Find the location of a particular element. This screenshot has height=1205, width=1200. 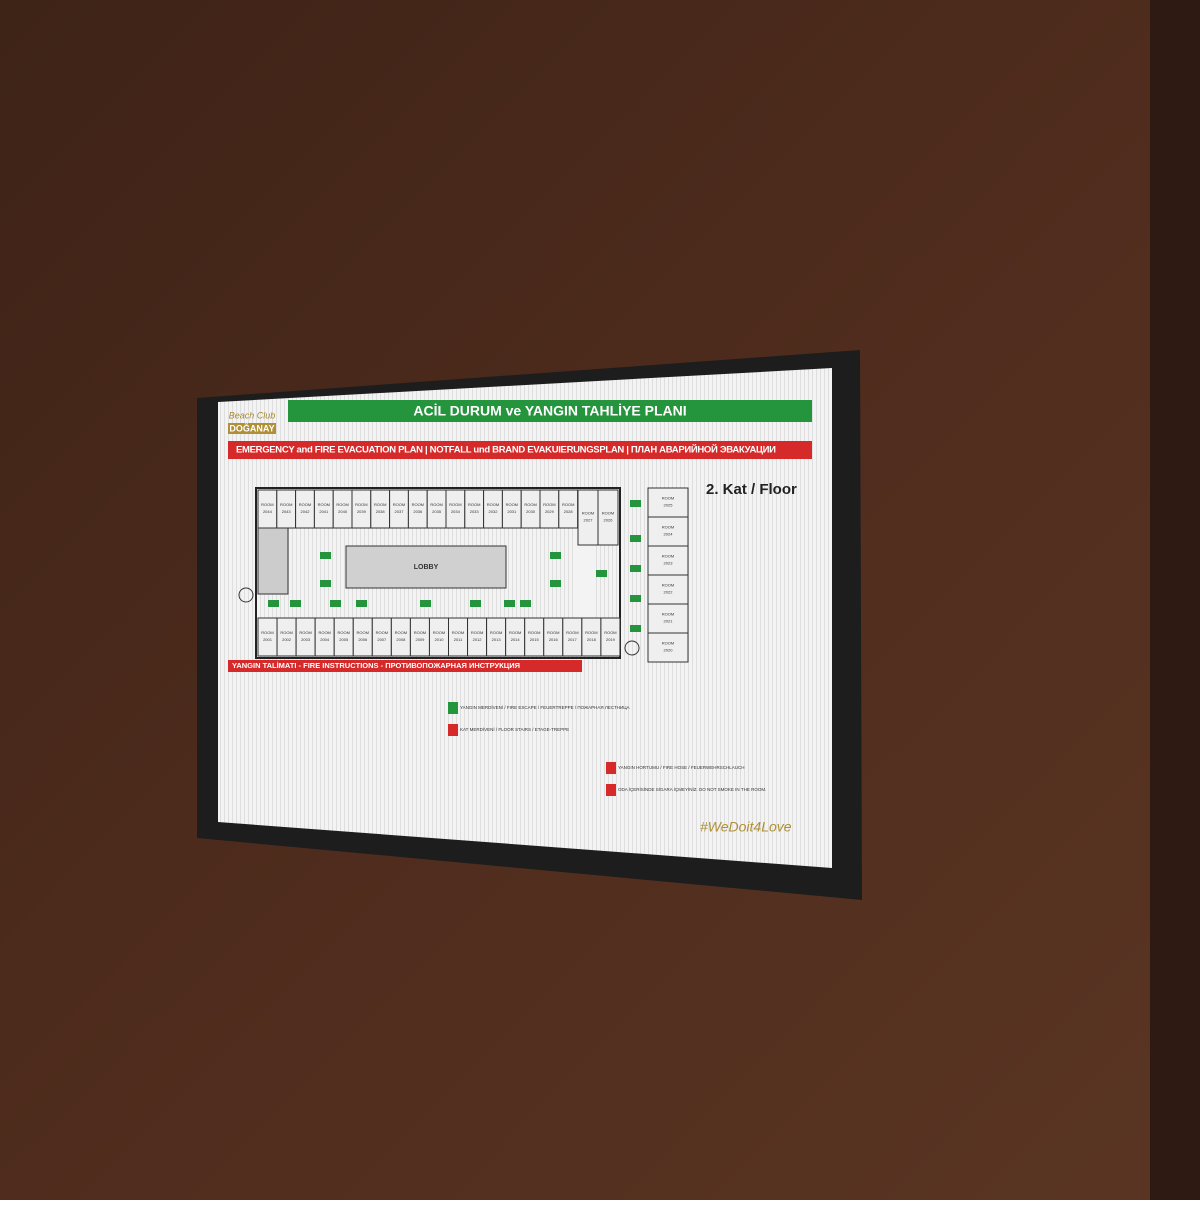

room-number: 2038 is located at coordinates (381, 511).